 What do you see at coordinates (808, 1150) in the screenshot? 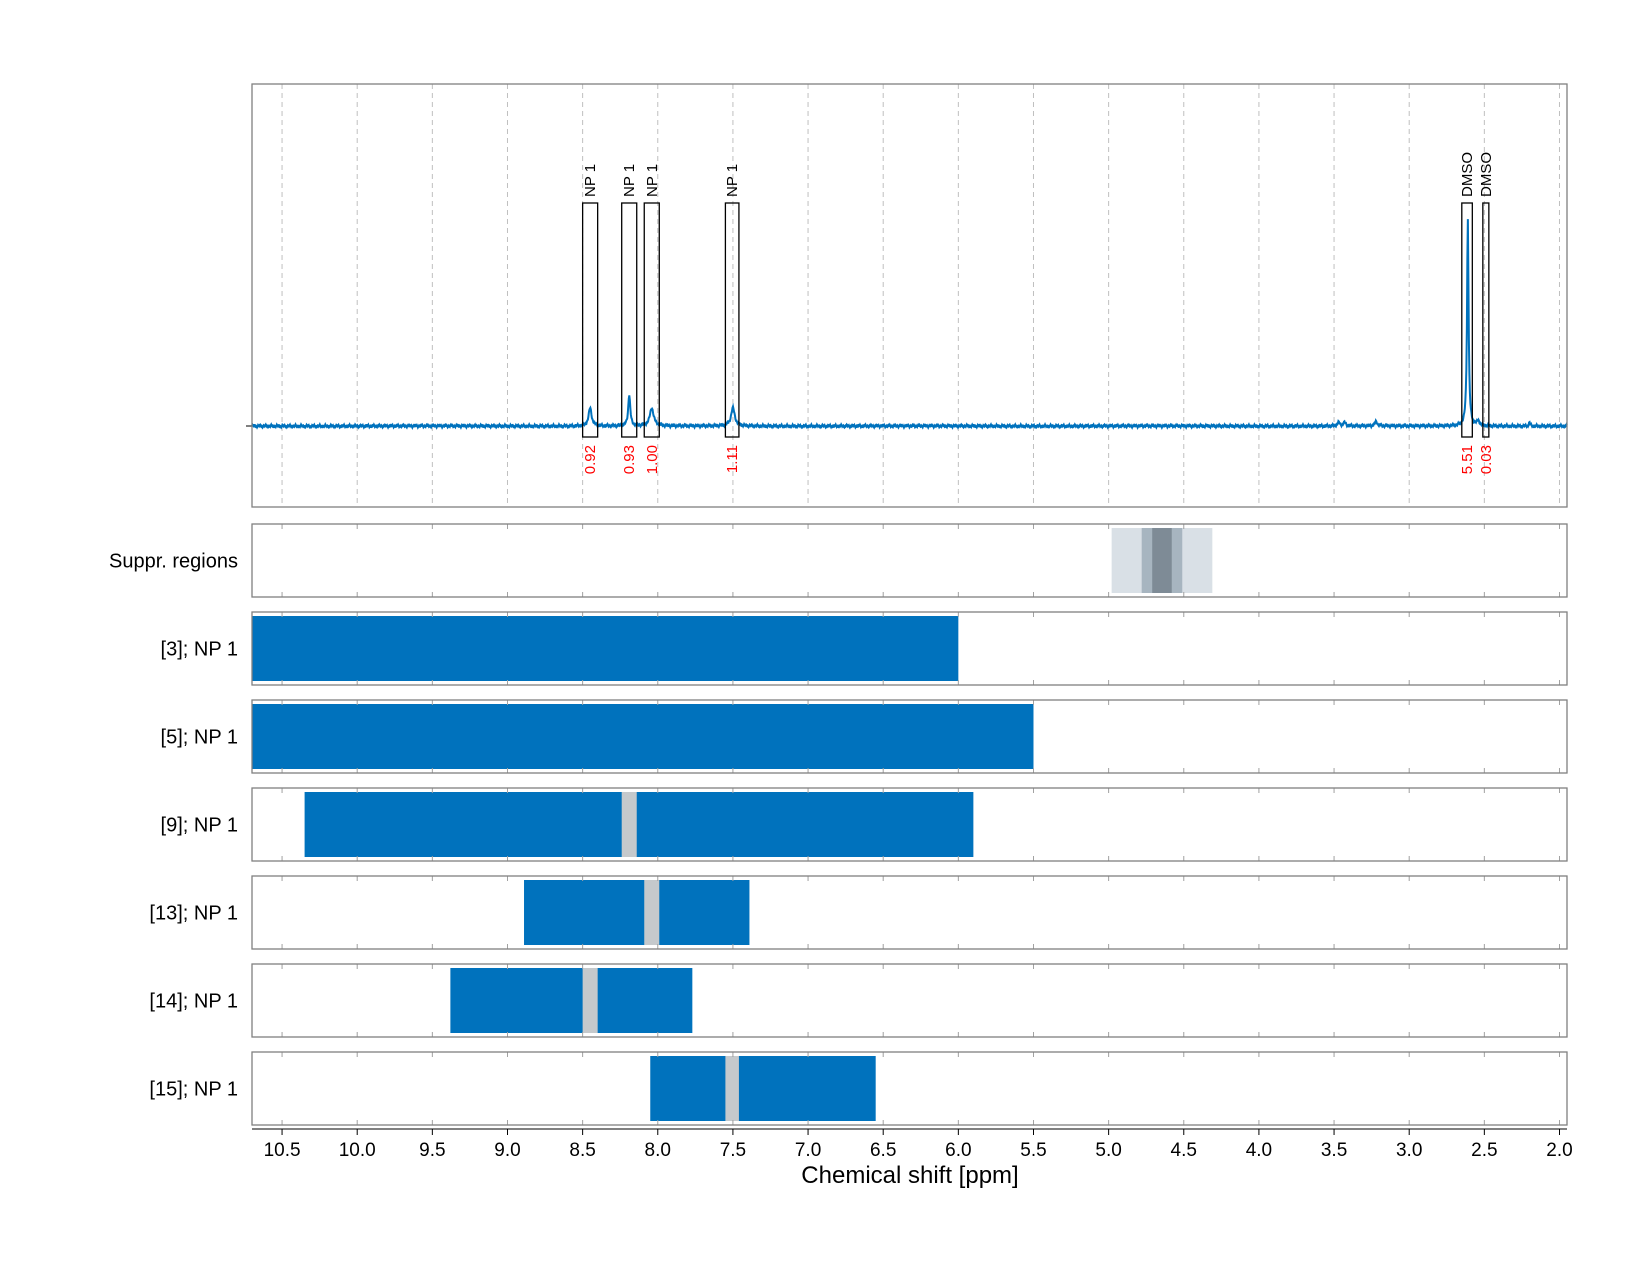
I see `x-tick-label: 7.0` at bounding box center [808, 1150].